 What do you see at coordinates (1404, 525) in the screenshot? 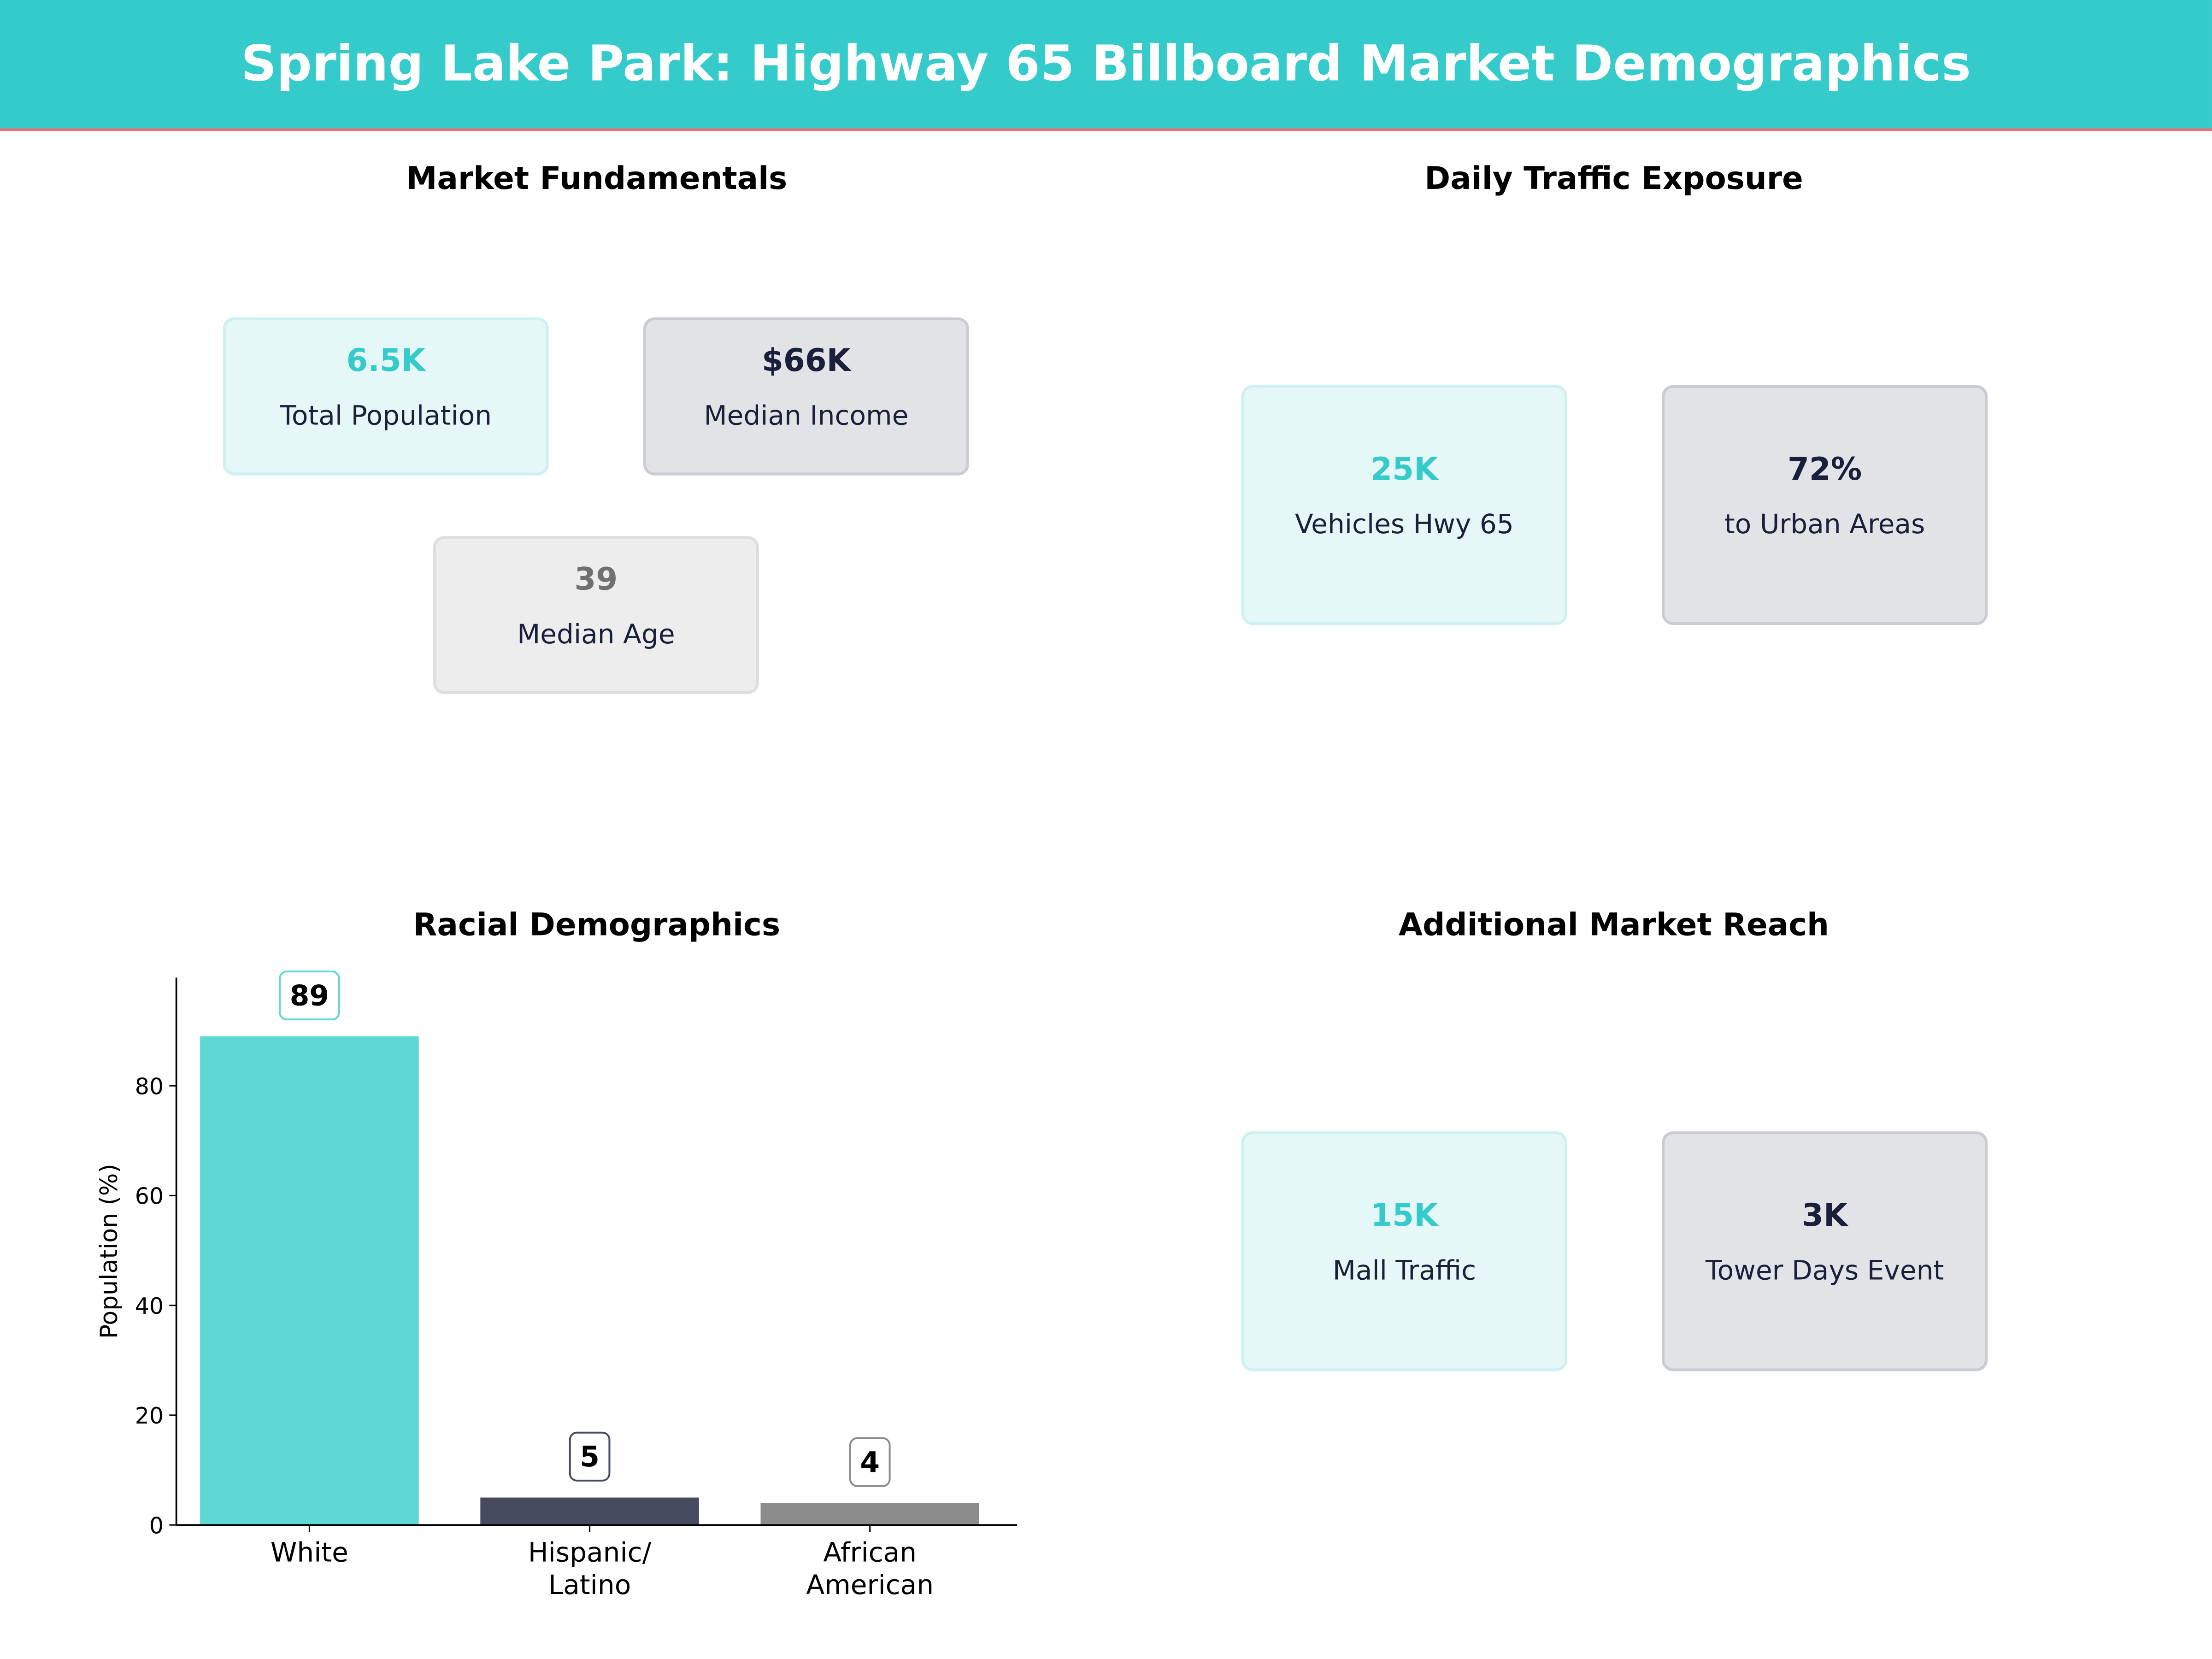
I see `stat-label: Vehicles Hwy 65` at bounding box center [1404, 525].